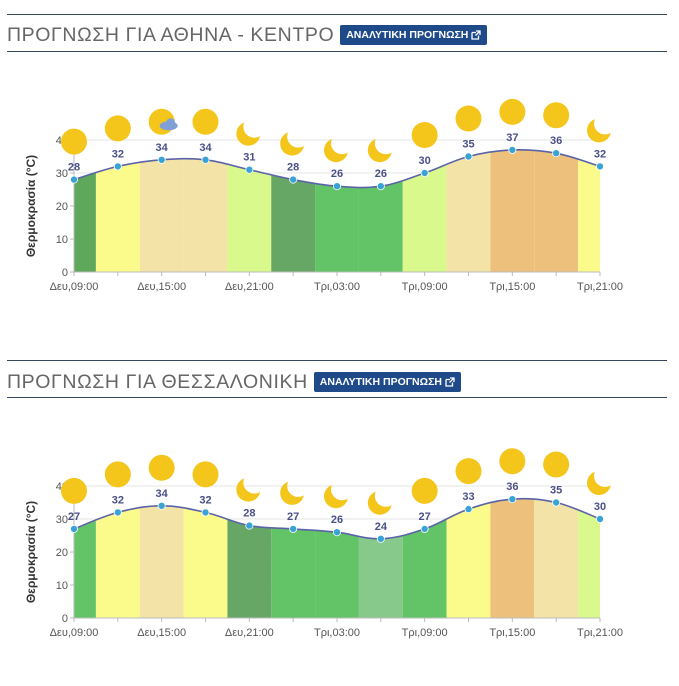 The image size is (679, 686). Describe the element at coordinates (171, 34) in the screenshot. I see `section-title: ΠΡΟΓΝΩΣΗ ΓΙΑ ΑΘΗΝΑ - ΚΕΝΤΡΟ` at that location.